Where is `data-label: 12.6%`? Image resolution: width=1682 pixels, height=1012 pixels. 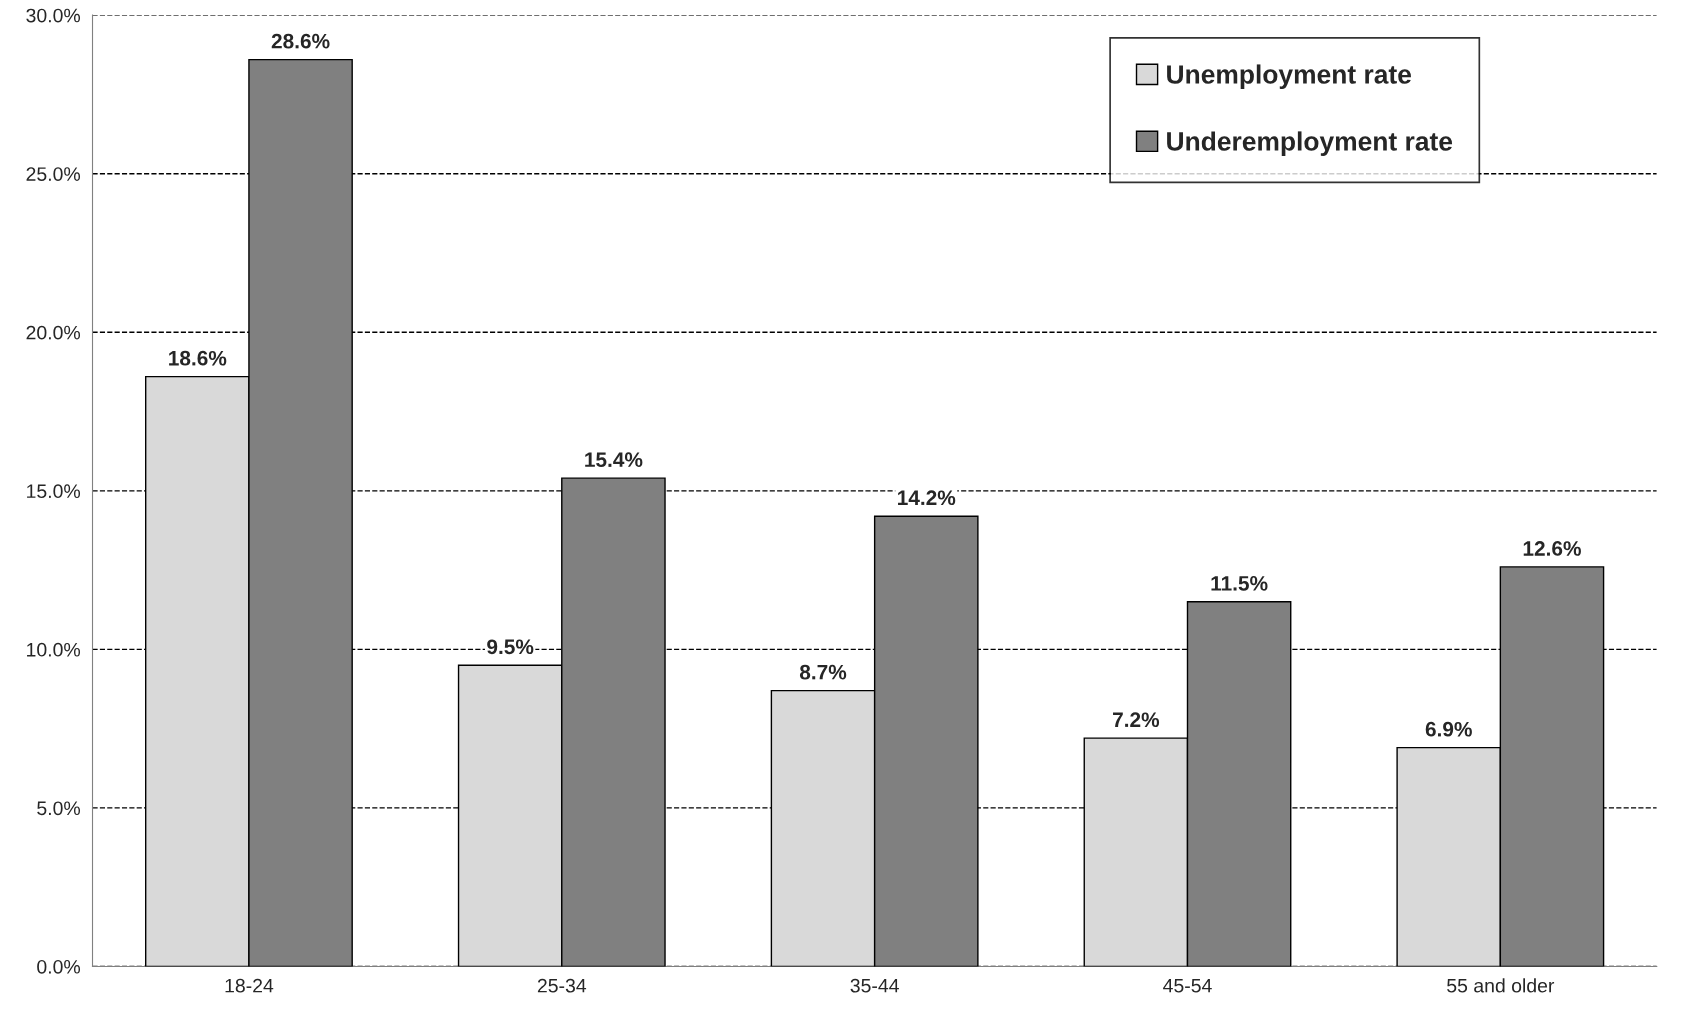 data-label: 12.6% is located at coordinates (1552, 548).